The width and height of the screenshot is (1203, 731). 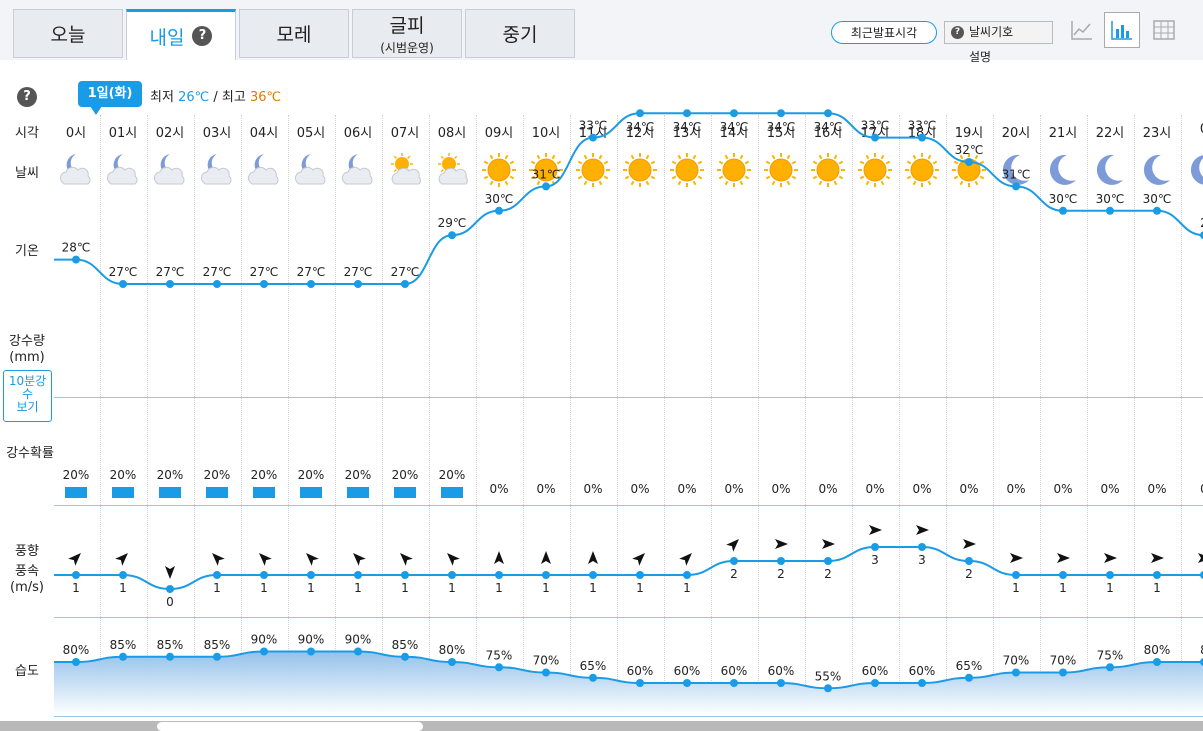 What do you see at coordinates (884, 32) in the screenshot?
I see `recent-release-button: 최근발표시각` at bounding box center [884, 32].